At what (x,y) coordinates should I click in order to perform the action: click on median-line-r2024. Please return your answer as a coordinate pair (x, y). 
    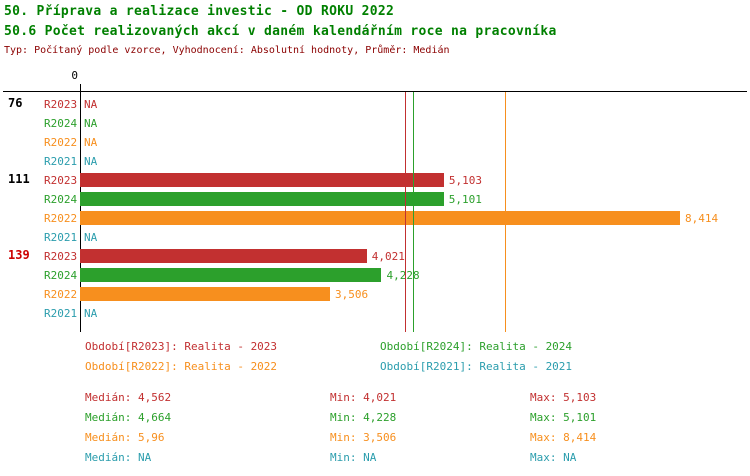
    Looking at the image, I should click on (413, 212).